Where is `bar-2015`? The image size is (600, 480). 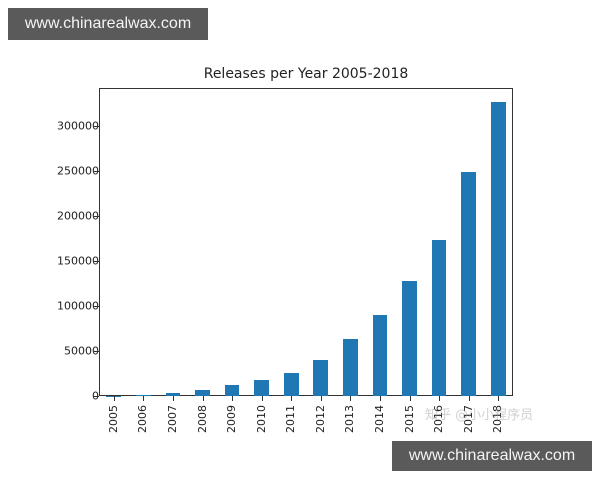
bar-2015 is located at coordinates (409, 338).